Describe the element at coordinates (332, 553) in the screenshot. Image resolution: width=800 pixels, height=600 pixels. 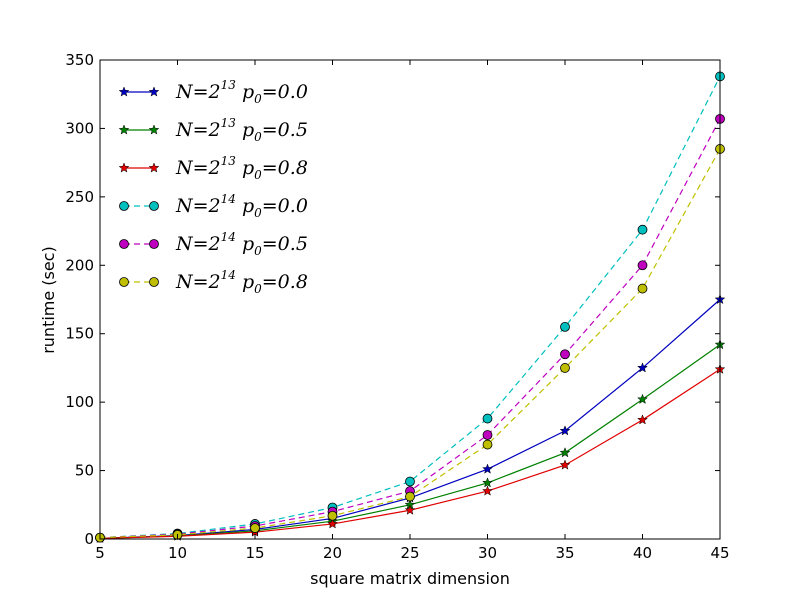
I see `x-tick-label: 20` at that location.